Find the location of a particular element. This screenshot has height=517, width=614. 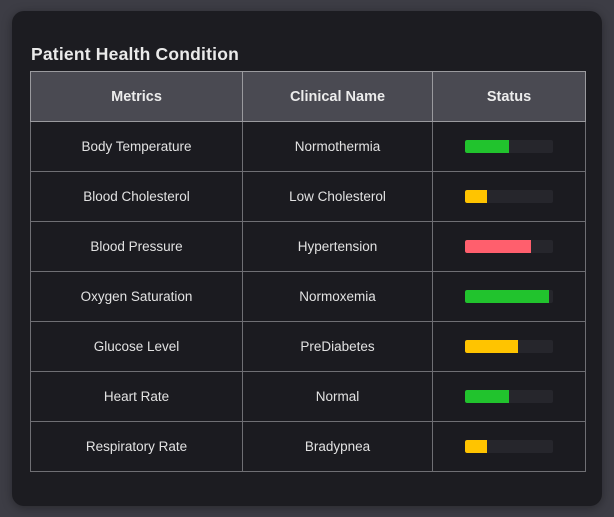

table-row: Heart Rate Normal is located at coordinates (308, 396).